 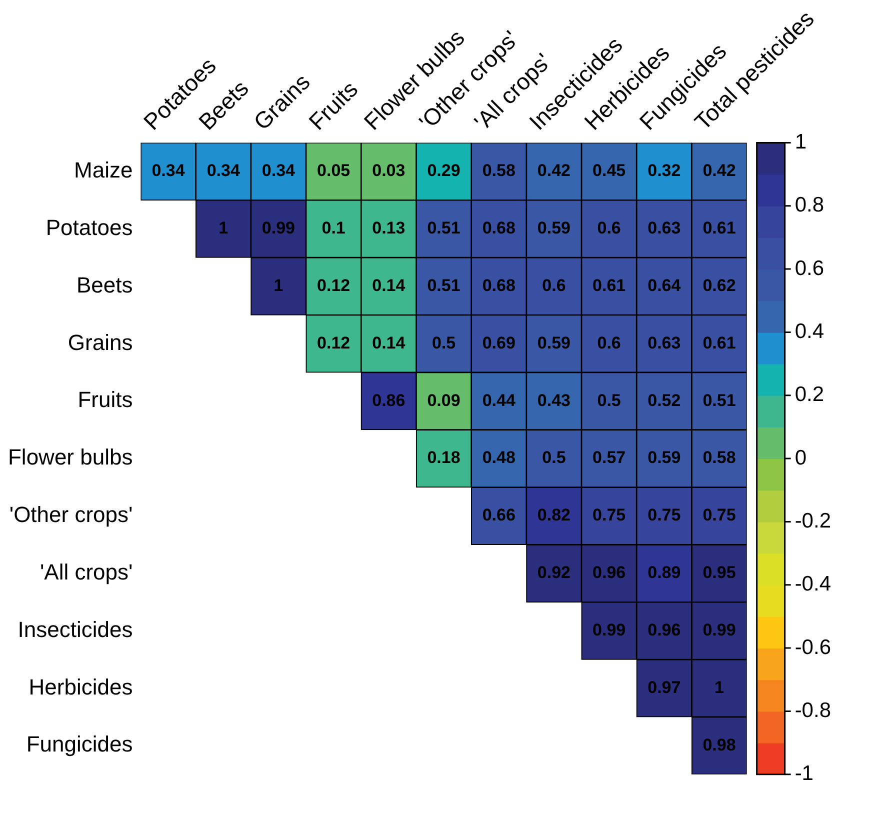 I want to click on data-label: 0.18, so click(x=443, y=458).